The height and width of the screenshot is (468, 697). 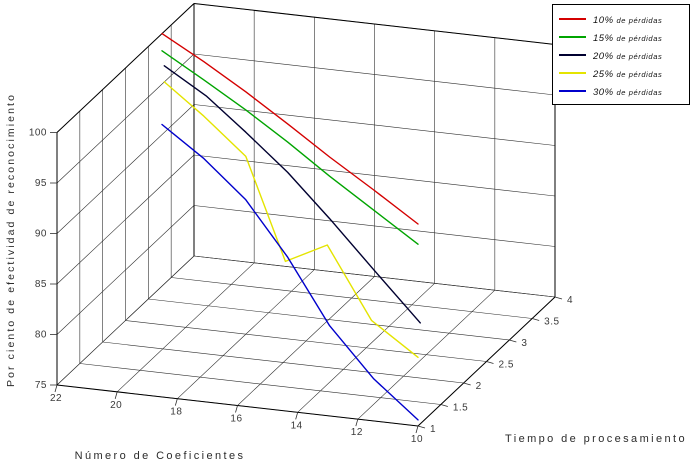 What do you see at coordinates (357, 432) in the screenshot?
I see `x-tick-label: 12` at bounding box center [357, 432].